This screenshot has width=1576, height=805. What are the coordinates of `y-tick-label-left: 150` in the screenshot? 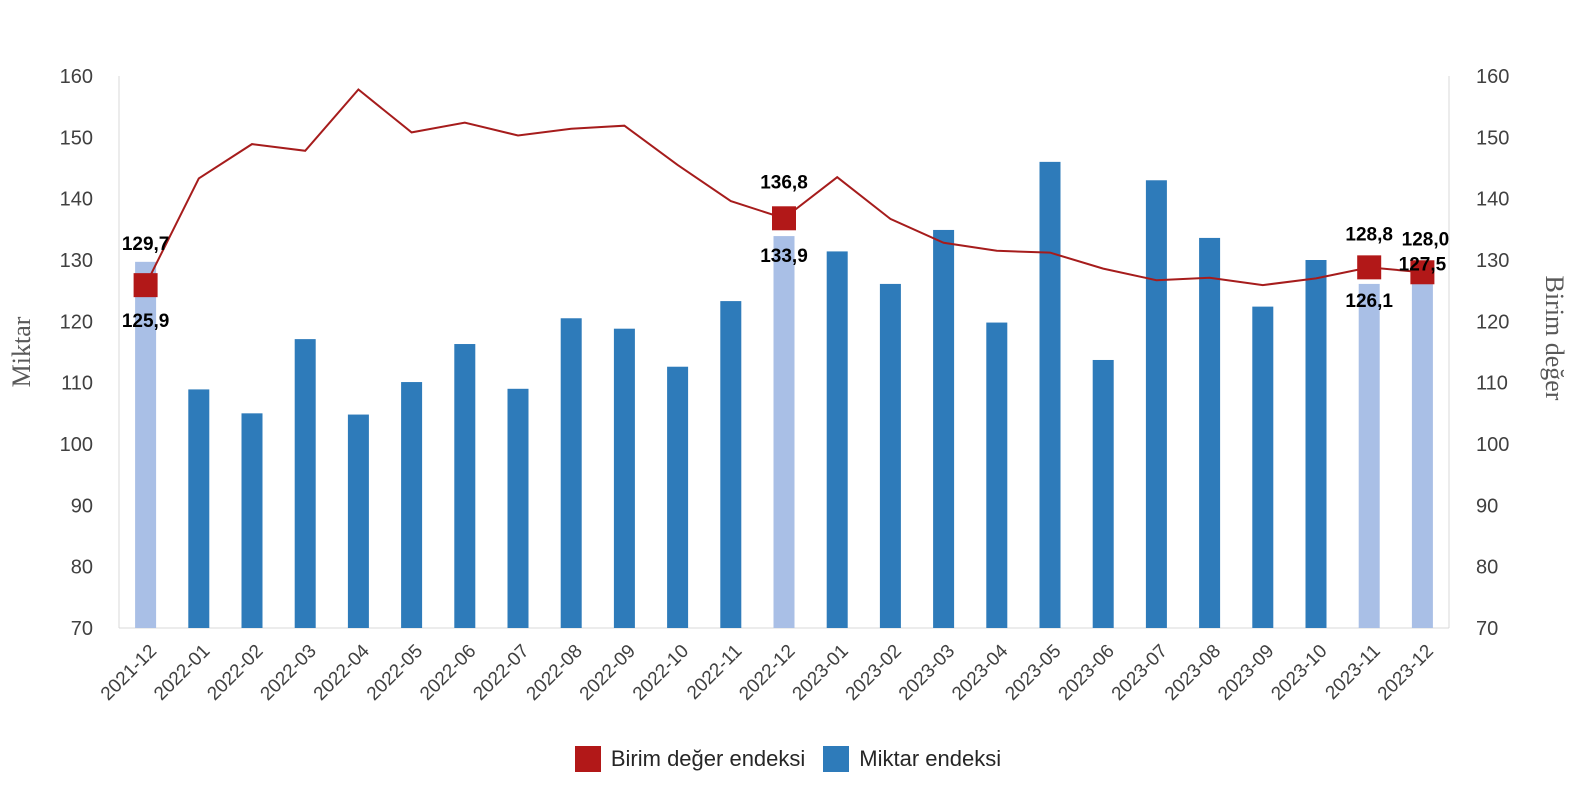 It's located at (76, 138).